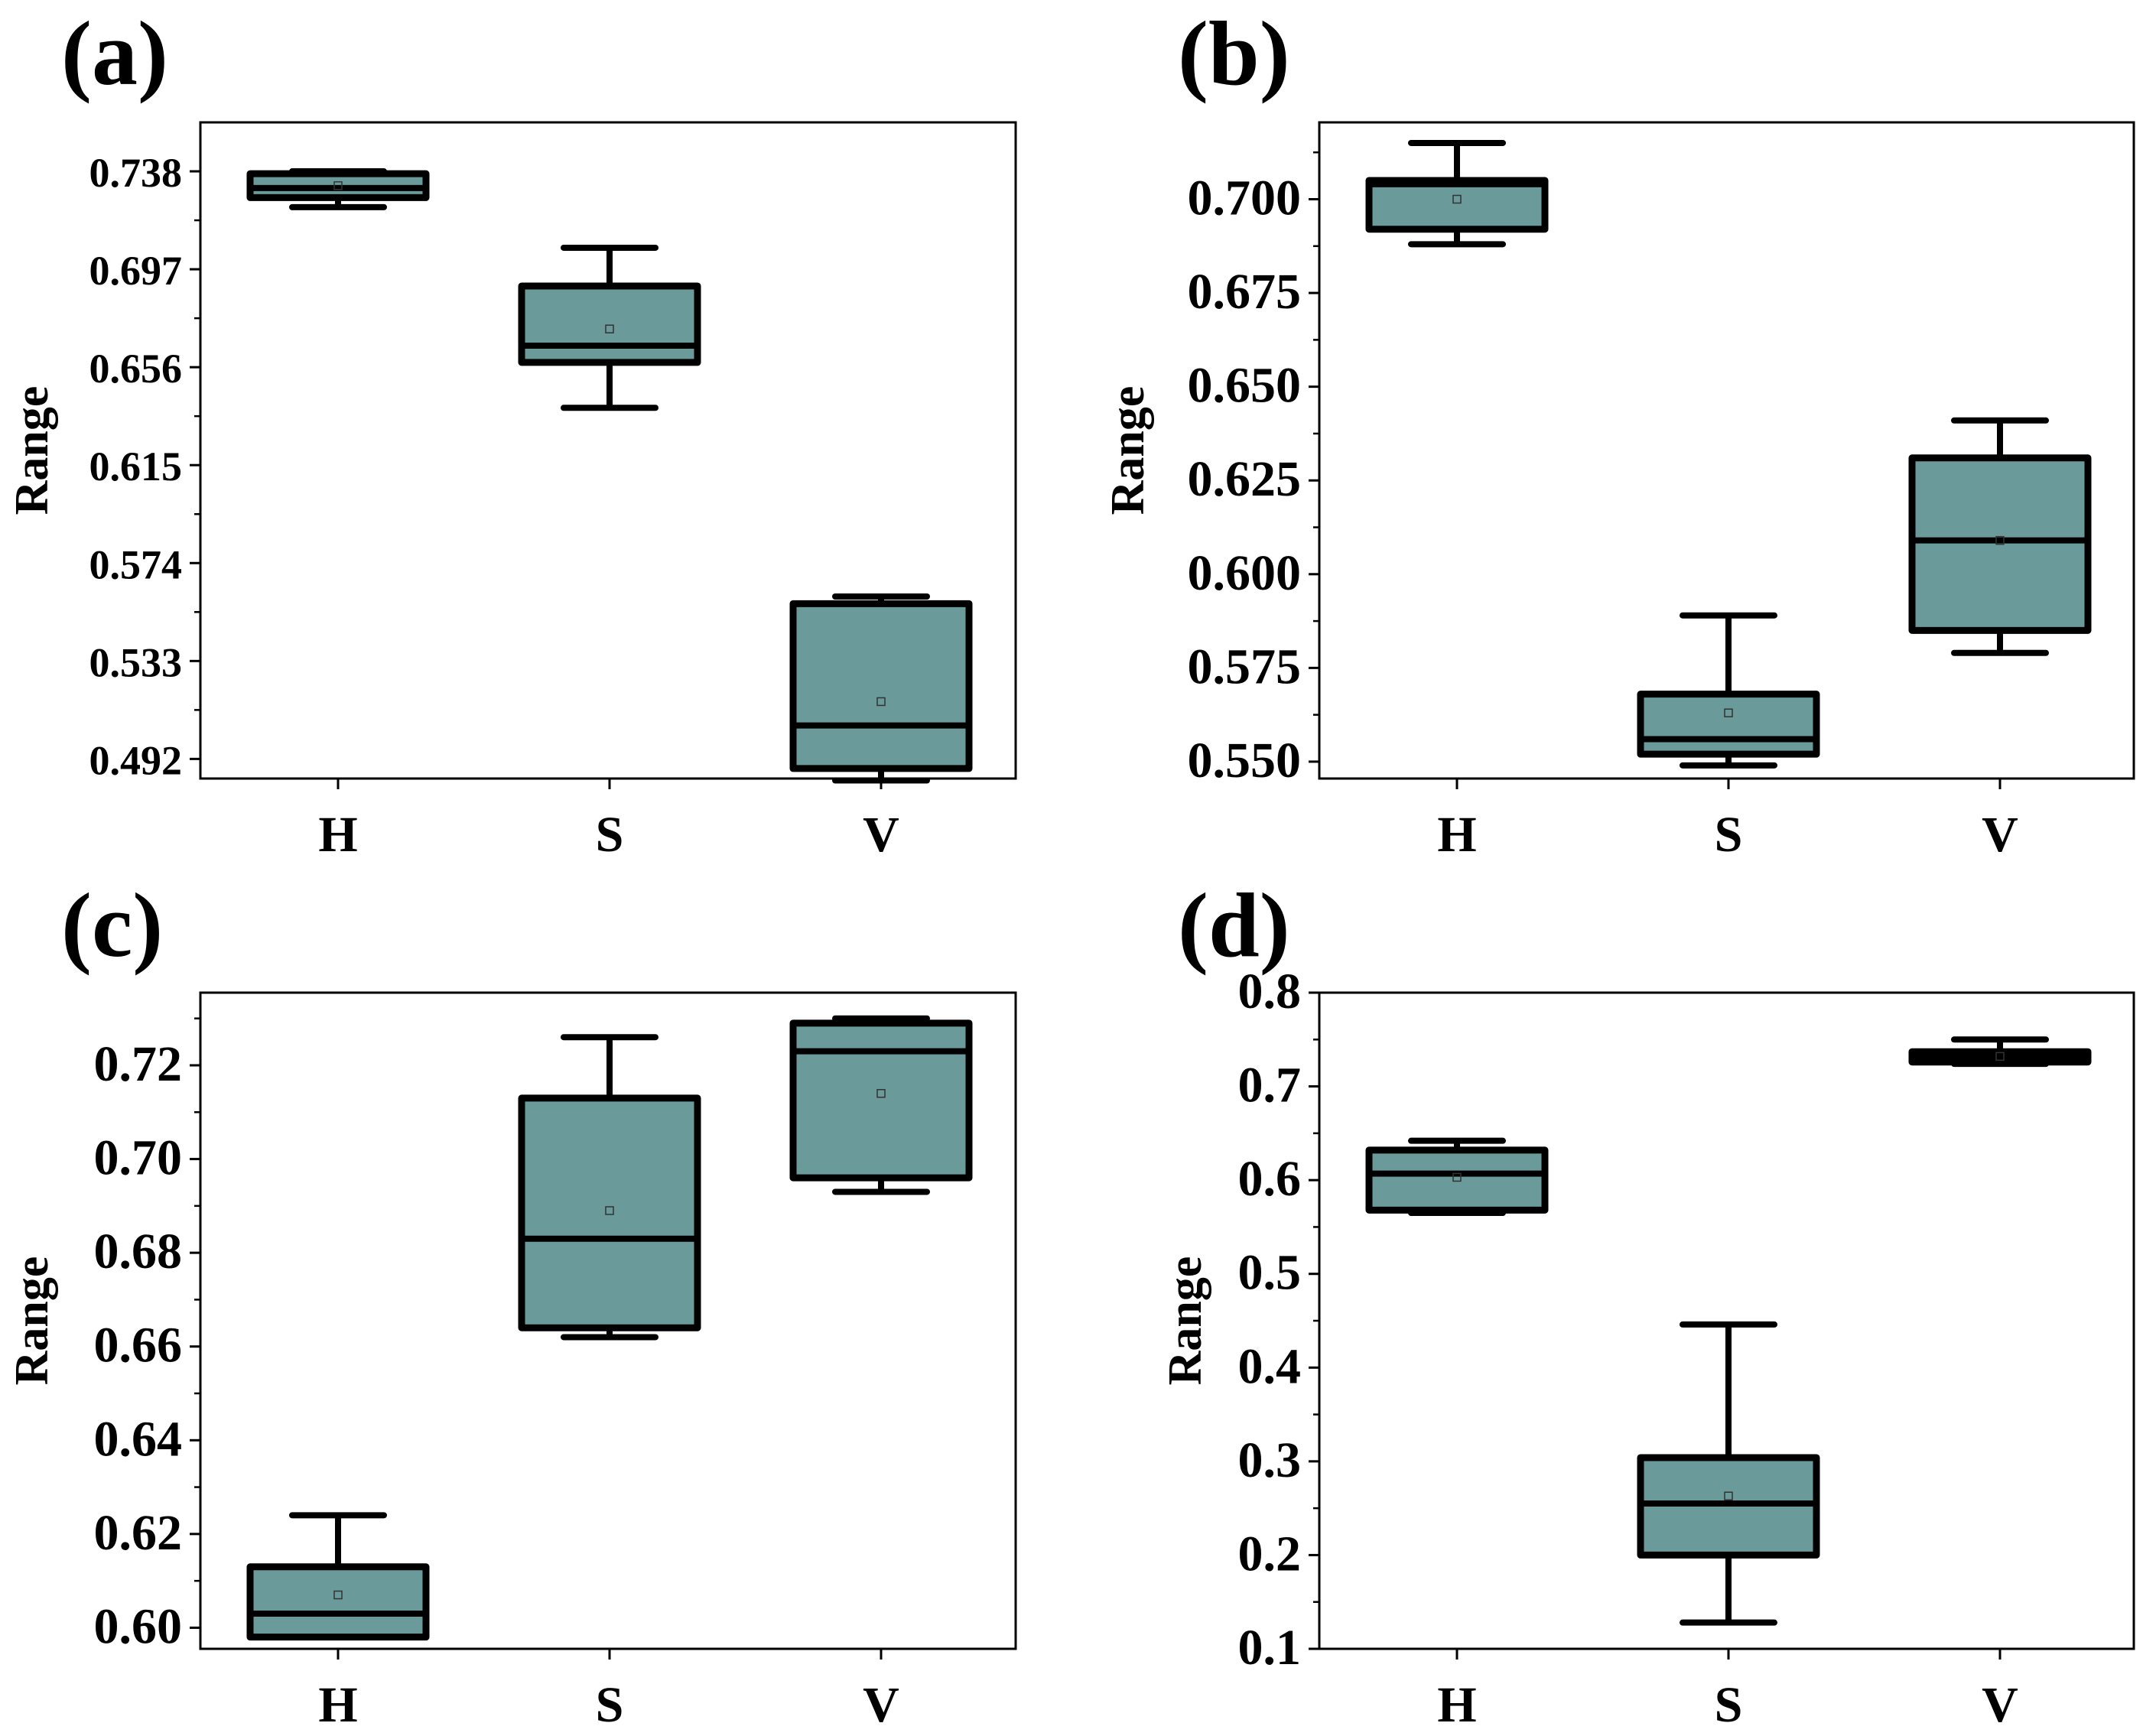 Image resolution: width=2156 pixels, height=1736 pixels. Describe the element at coordinates (1270, 1648) in the screenshot. I see `y-tick-label: 0.1` at that location.